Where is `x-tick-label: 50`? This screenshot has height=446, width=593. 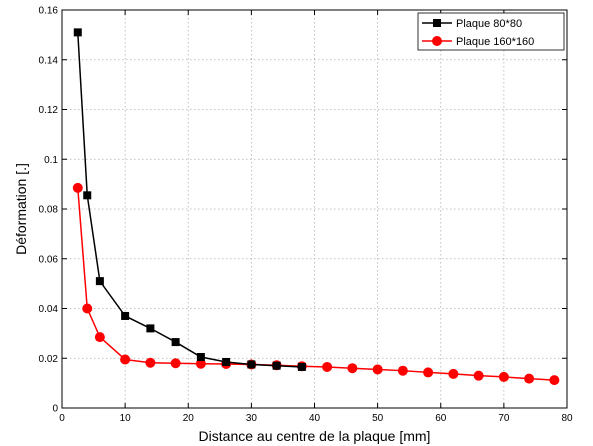 x-tick-label: 50 is located at coordinates (378, 418).